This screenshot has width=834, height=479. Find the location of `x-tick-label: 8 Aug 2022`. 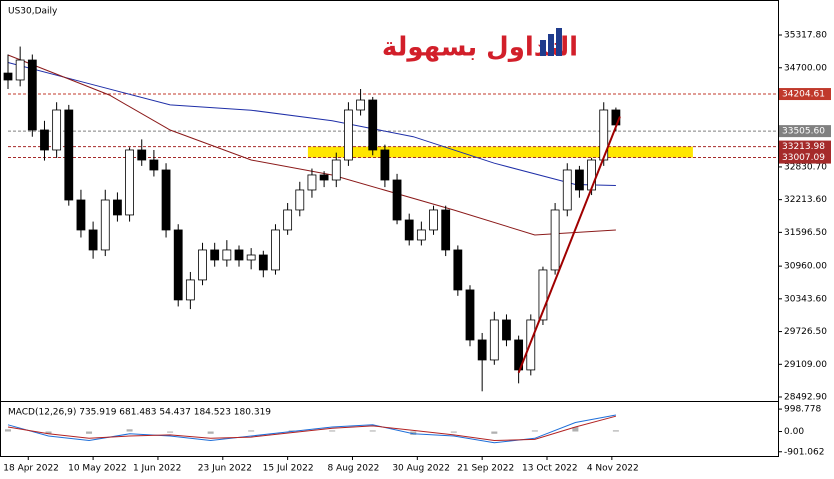

x-tick-label: 8 Aug 2022 is located at coordinates (353, 469).